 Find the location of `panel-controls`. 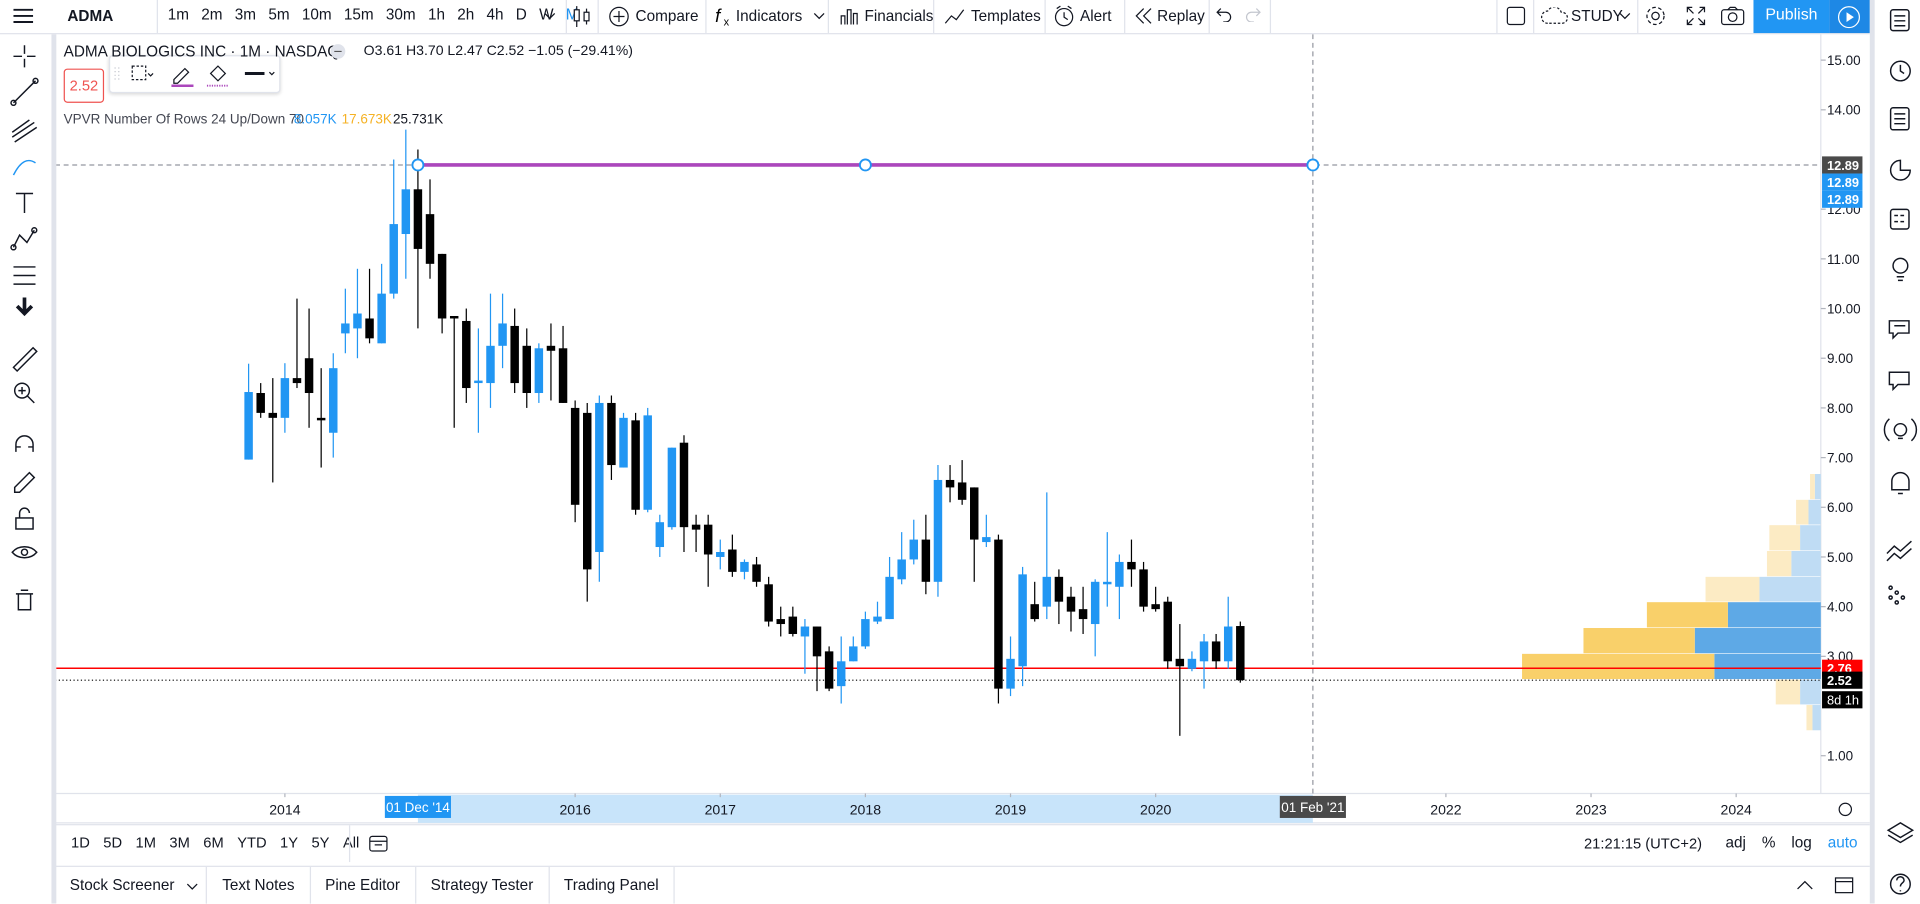

panel-controls is located at coordinates (1825, 885).